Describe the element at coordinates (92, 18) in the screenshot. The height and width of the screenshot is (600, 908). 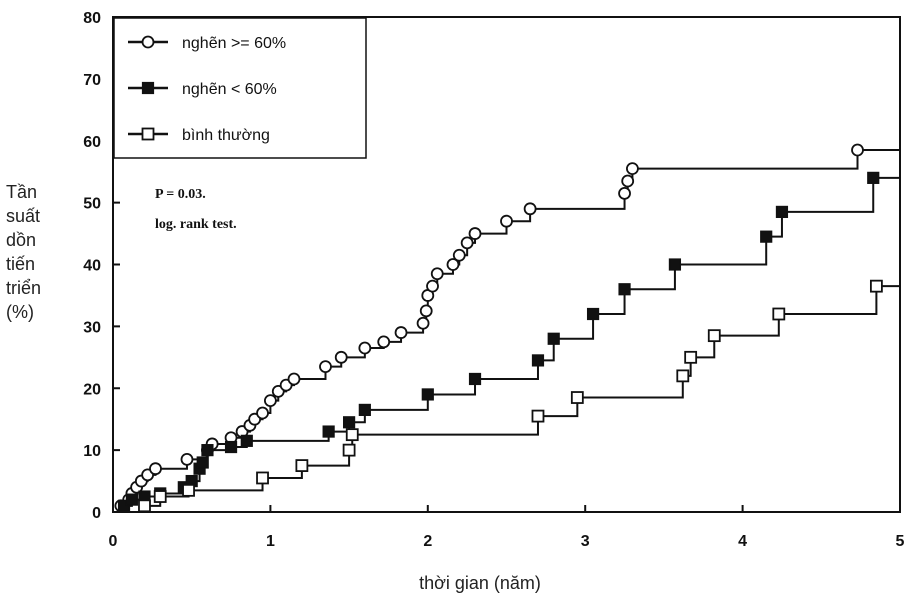
I see `y-tick-label: 80` at that location.